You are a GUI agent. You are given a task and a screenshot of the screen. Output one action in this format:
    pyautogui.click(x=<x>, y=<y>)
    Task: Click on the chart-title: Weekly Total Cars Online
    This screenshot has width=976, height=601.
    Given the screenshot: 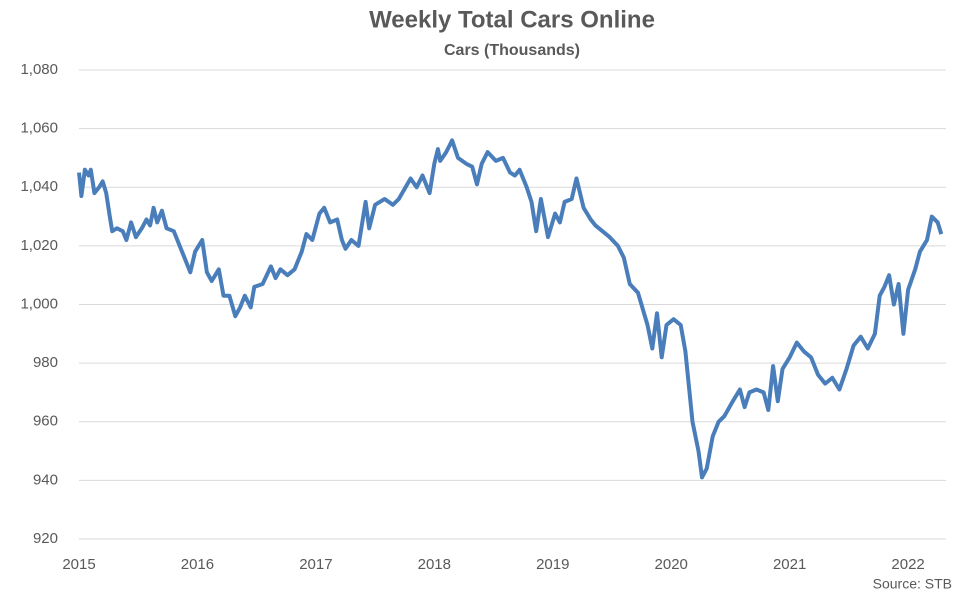 What is the action you would take?
    pyautogui.click(x=512, y=19)
    